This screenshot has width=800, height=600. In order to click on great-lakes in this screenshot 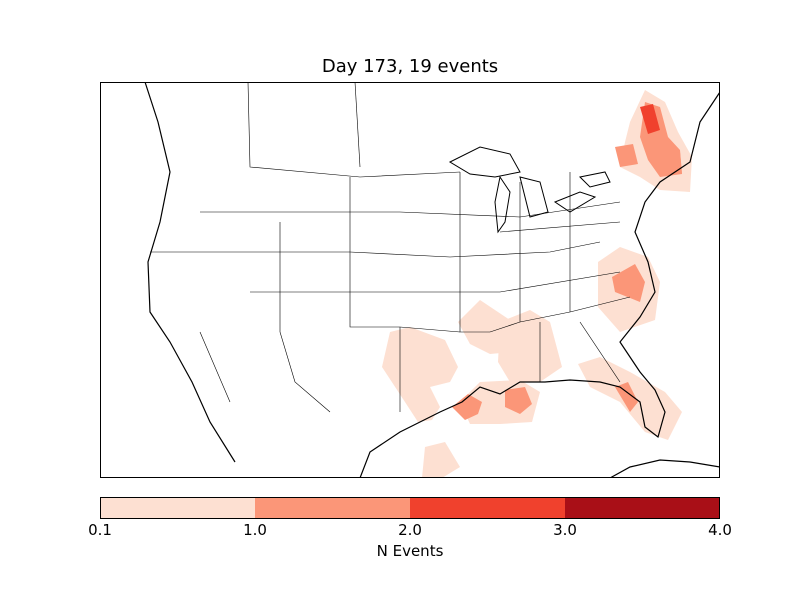, I will do `click(529, 190)`.